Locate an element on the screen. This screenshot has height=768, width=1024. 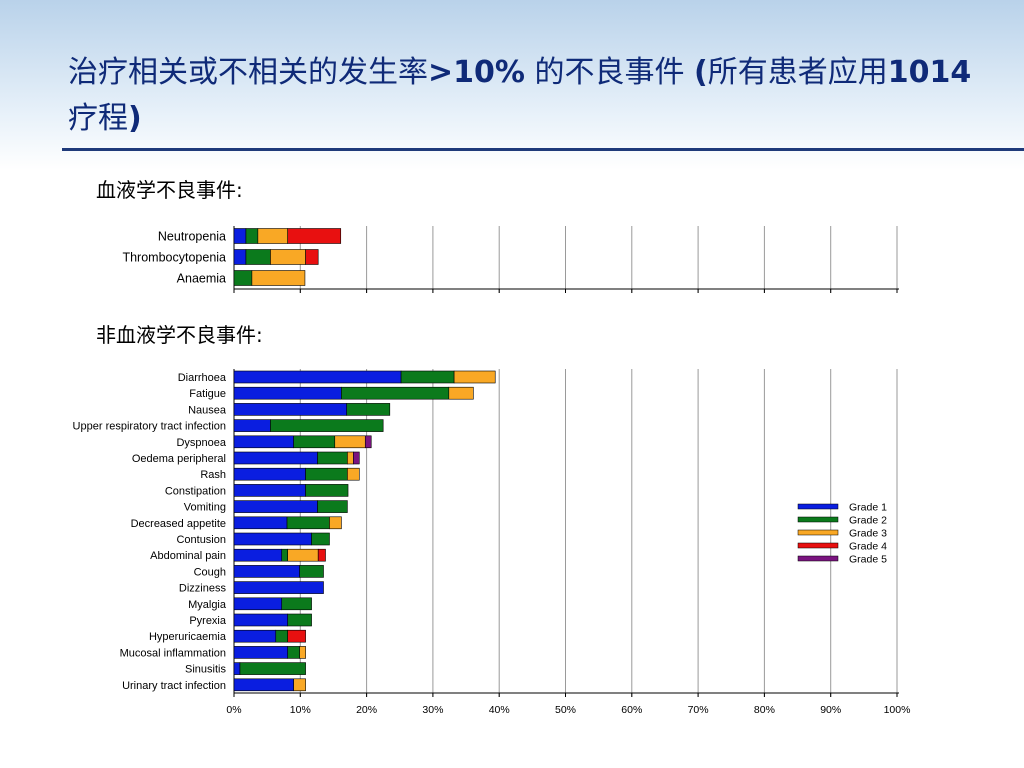
category-label: Sinusitis is located at coordinates (205, 670).